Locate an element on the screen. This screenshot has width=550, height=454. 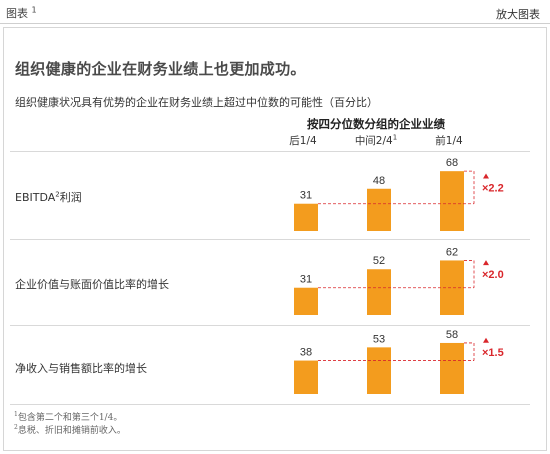
top-bar: 图表 1 放大图表 is located at coordinates (275, 13).